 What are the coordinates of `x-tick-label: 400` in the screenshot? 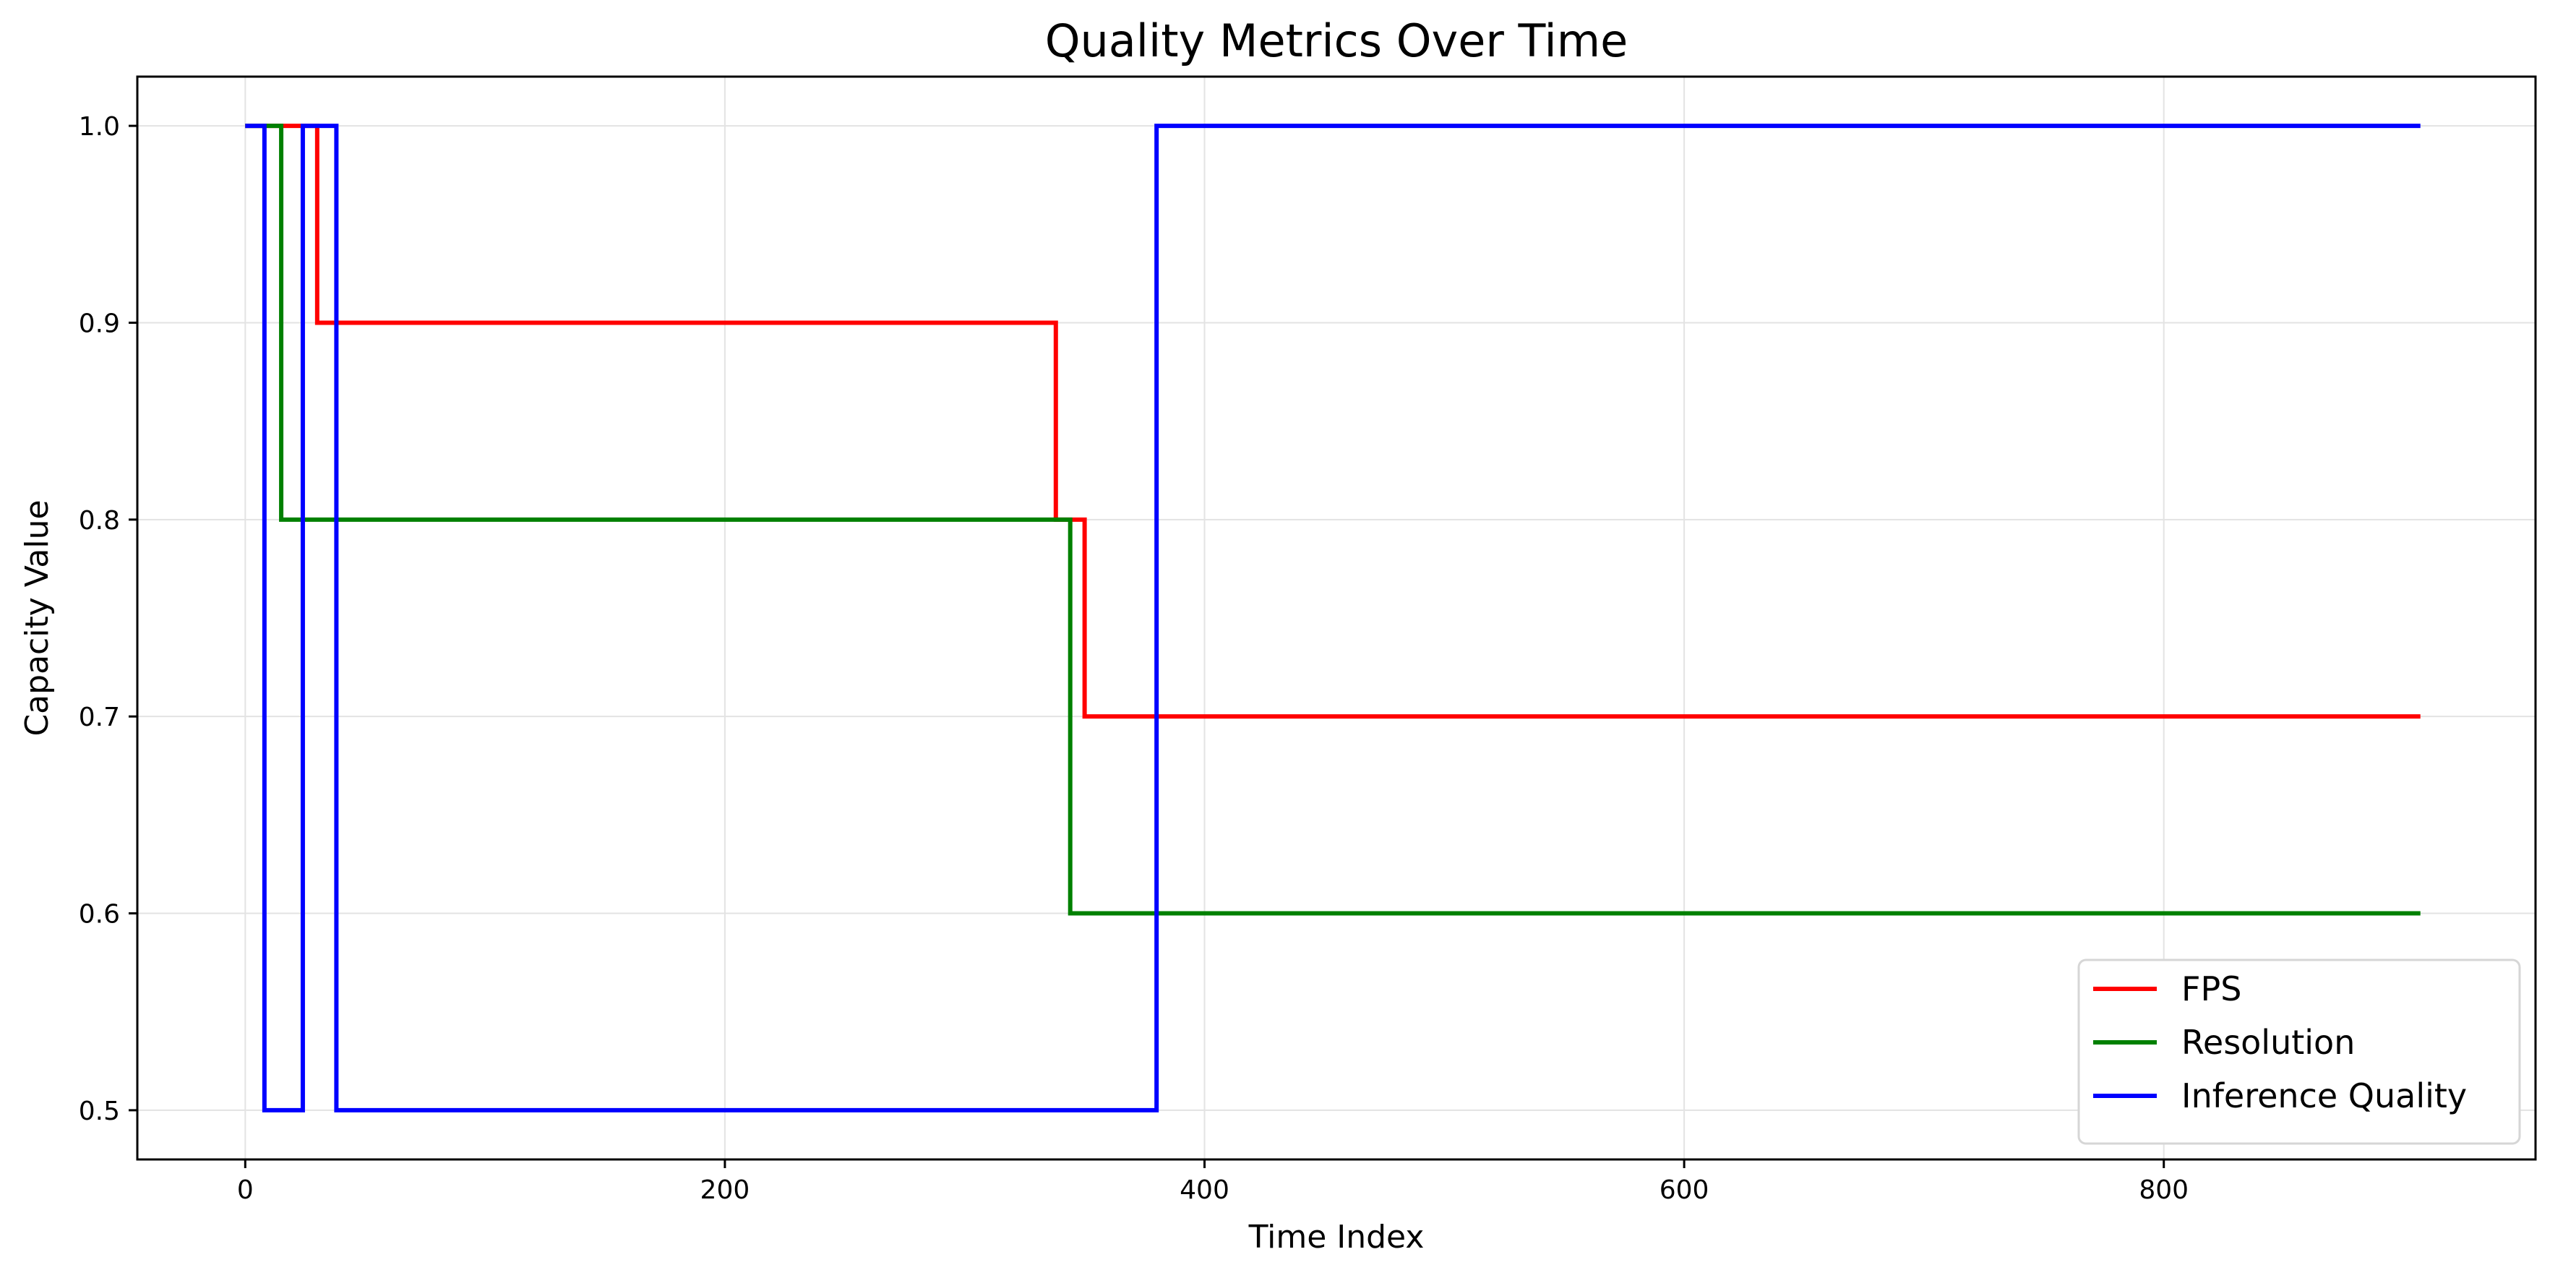 It's located at (1204, 1190).